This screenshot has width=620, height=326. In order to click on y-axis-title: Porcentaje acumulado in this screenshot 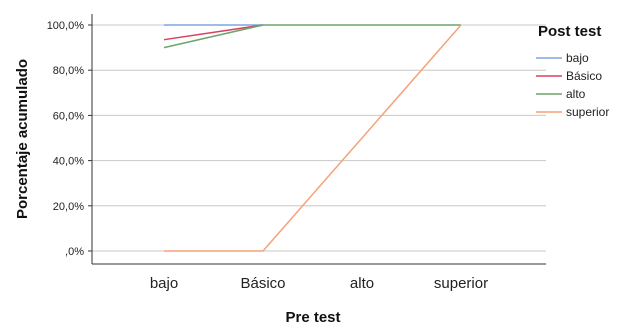, I will do `click(22, 139)`.